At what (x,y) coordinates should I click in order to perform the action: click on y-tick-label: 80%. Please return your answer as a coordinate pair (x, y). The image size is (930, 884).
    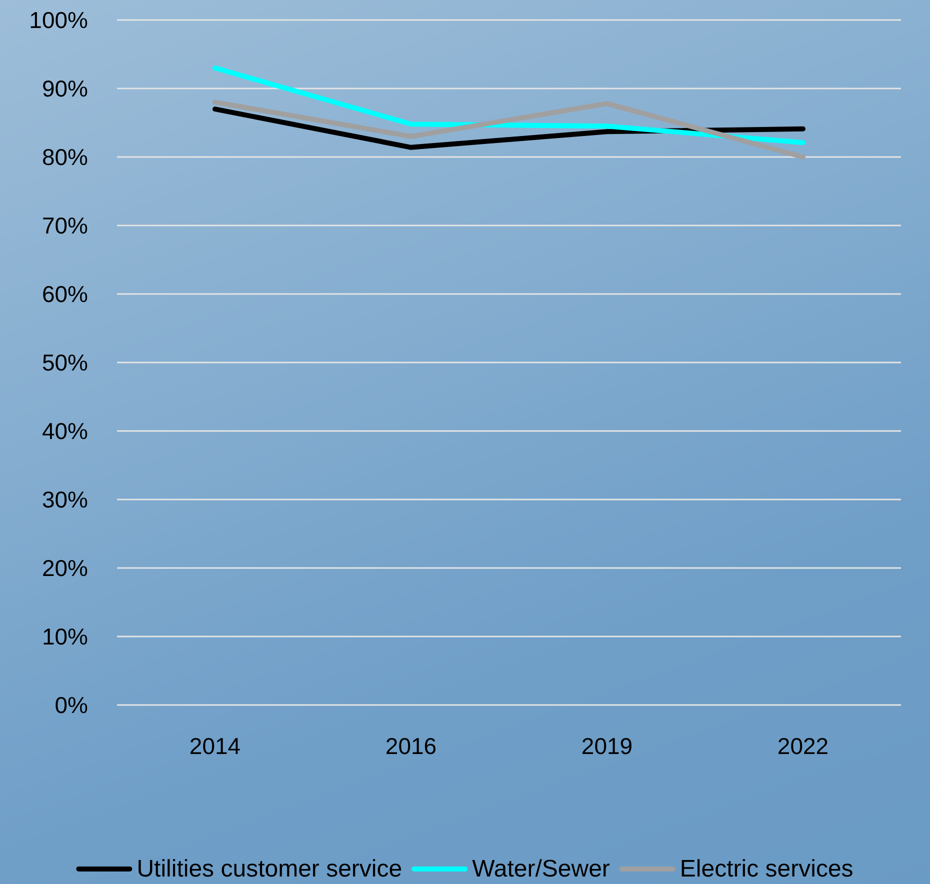
    Looking at the image, I should click on (65, 157).